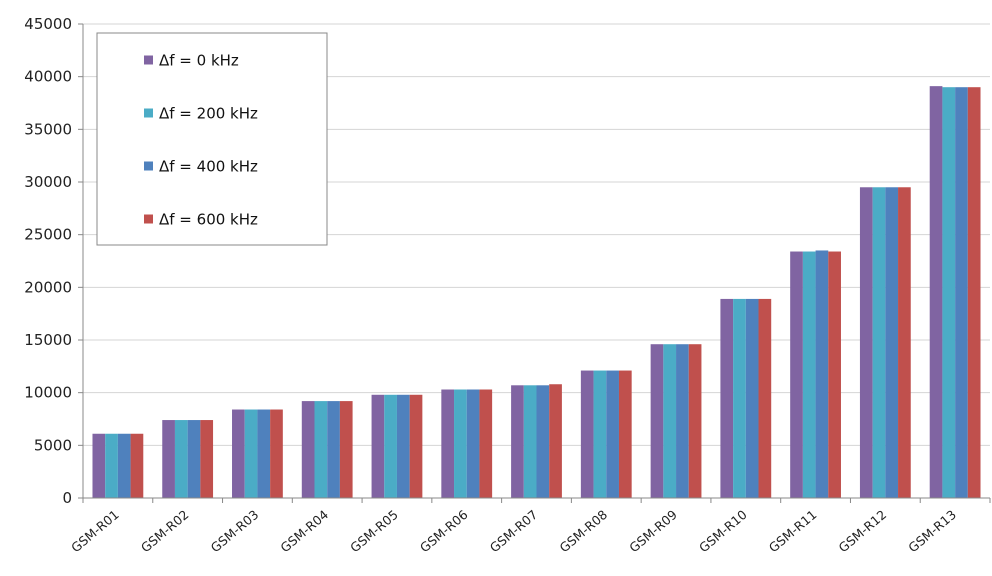 The width and height of the screenshot is (992, 576). Describe the element at coordinates (48, 182) in the screenshot. I see `y-tick-label: 30000` at that location.